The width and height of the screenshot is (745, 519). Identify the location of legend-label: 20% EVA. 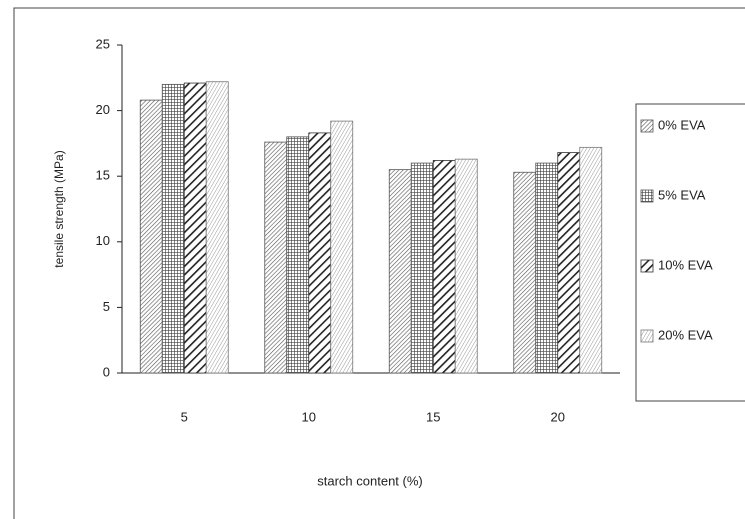
(685, 334).